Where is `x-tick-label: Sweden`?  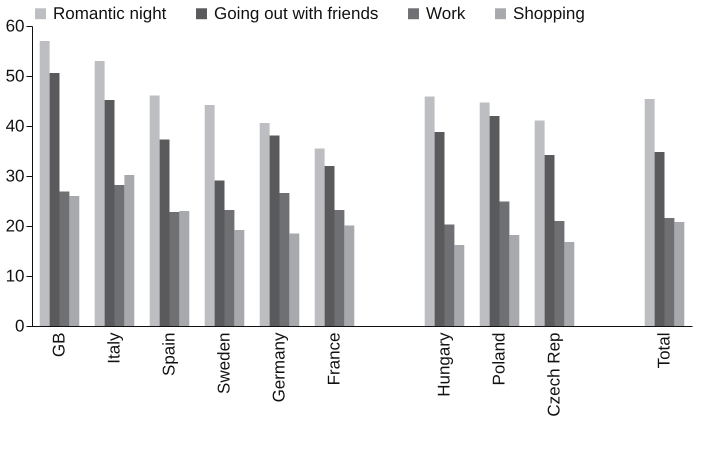
x-tick-label: Sweden is located at coordinates (224, 363).